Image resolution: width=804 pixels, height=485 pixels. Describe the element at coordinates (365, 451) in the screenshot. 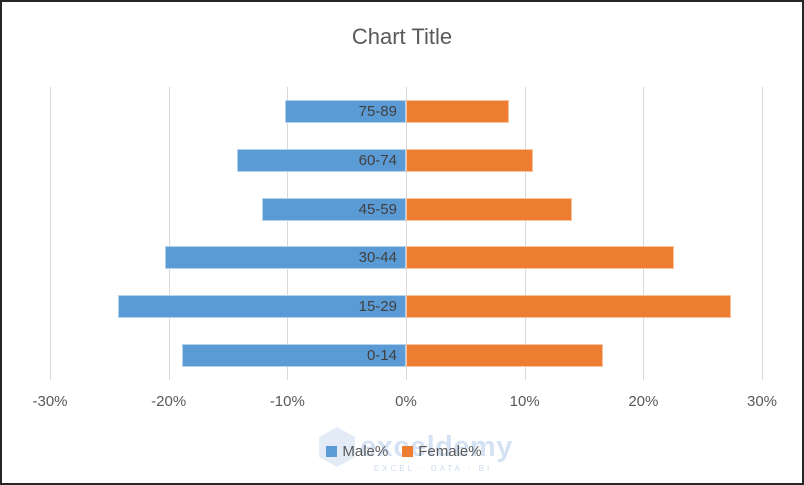

I see `male-legend-label: Male%` at that location.